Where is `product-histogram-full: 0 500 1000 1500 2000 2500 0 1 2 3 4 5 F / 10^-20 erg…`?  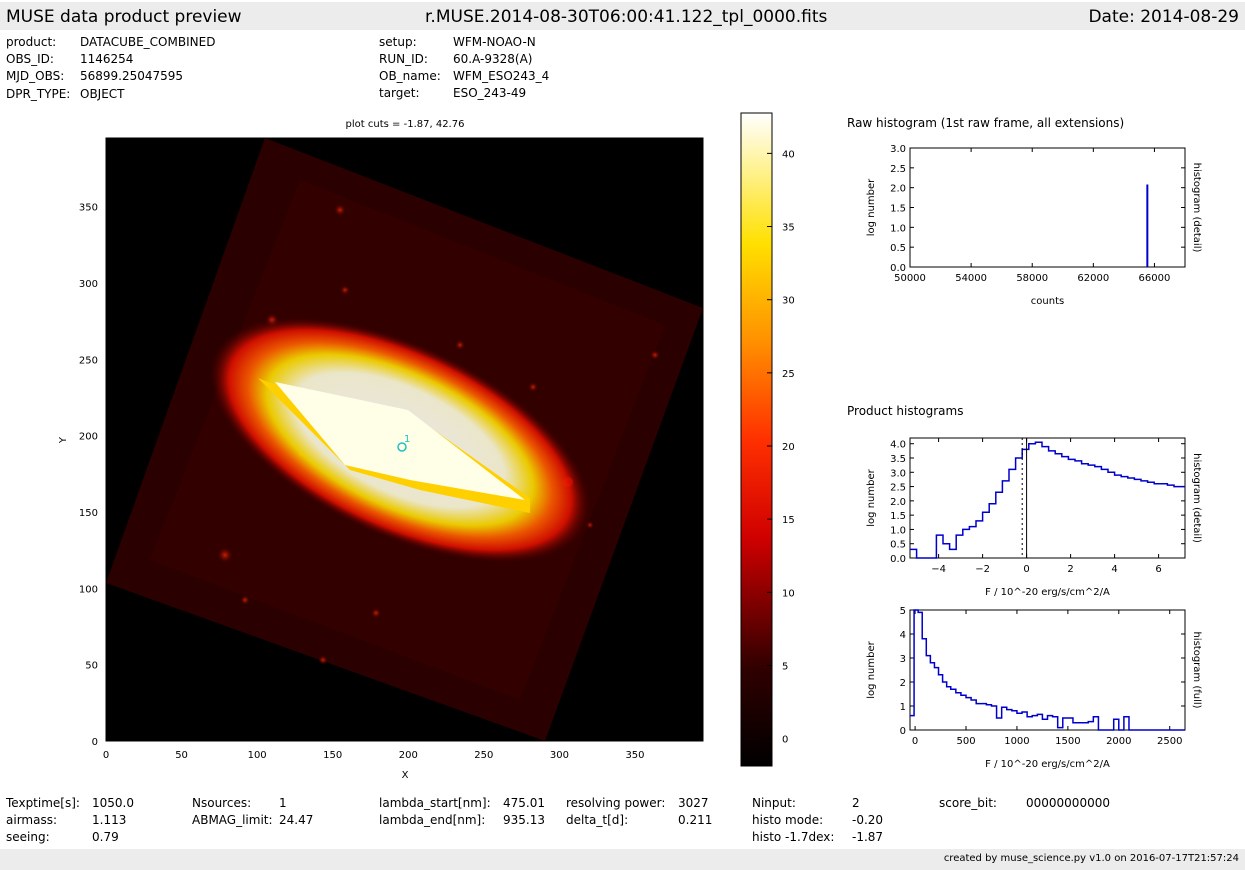 product-histogram-full: 0 500 1000 1500 2000 2500 0 1 2 3 4 5 F / 10^-20 erg… is located at coordinates (1034, 688).